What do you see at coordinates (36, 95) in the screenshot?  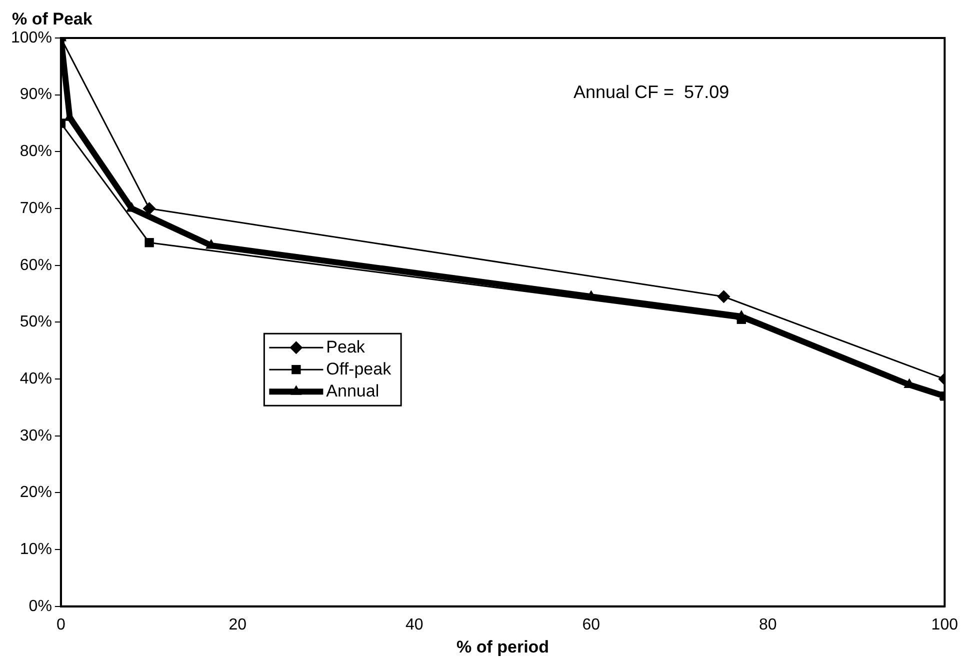 I see `y-tick-label: 90%` at bounding box center [36, 95].